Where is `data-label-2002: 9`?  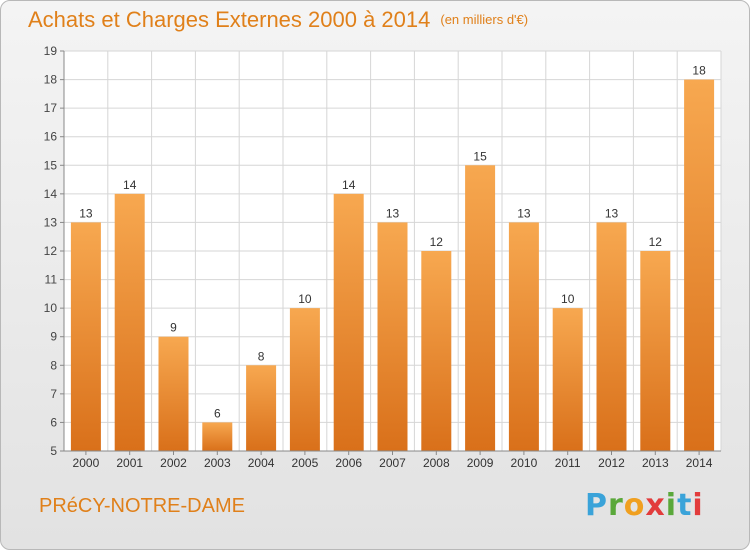 data-label-2002: 9 is located at coordinates (173, 328).